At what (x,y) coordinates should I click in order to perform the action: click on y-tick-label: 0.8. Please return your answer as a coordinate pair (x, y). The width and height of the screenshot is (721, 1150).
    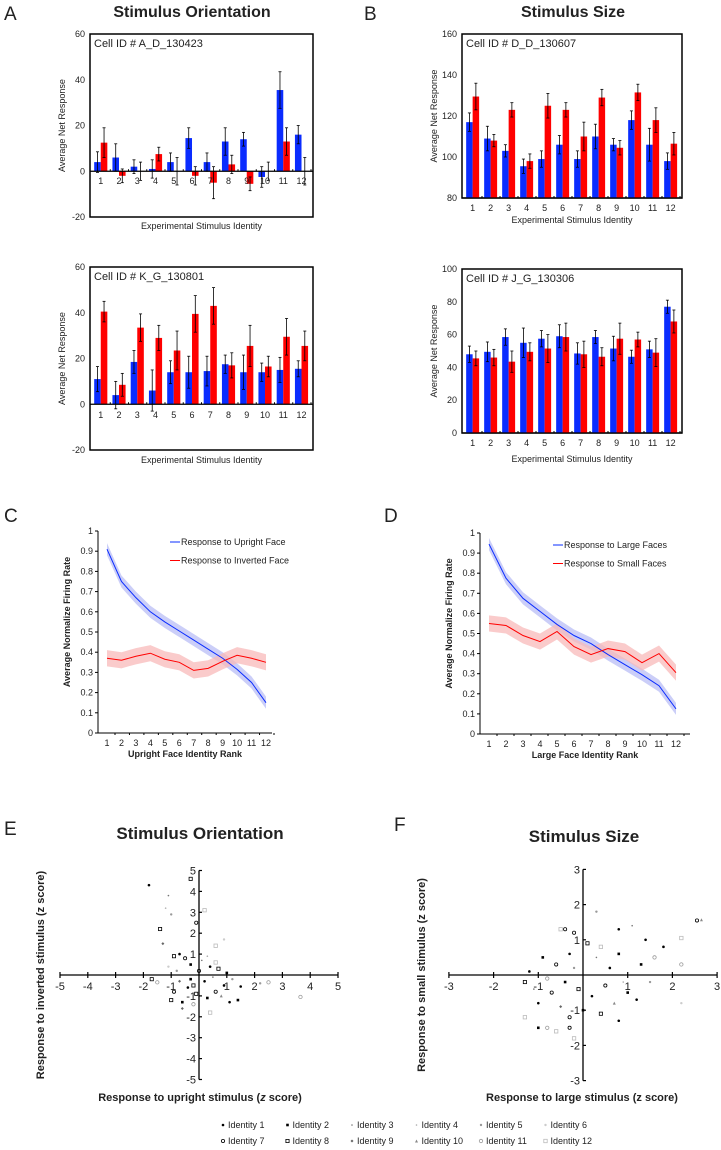
    Looking at the image, I should click on (468, 573).